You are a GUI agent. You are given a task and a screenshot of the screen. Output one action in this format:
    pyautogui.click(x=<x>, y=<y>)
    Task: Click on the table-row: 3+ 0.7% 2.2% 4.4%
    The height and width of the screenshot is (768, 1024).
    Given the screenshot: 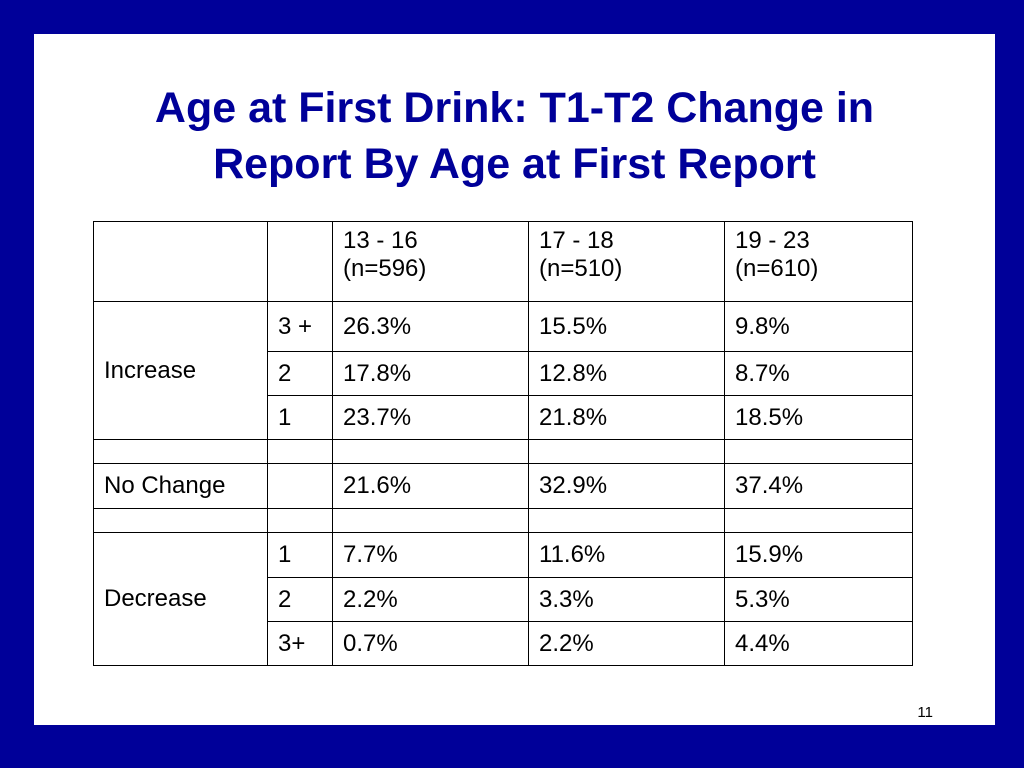 What is the action you would take?
    pyautogui.click(x=503, y=643)
    